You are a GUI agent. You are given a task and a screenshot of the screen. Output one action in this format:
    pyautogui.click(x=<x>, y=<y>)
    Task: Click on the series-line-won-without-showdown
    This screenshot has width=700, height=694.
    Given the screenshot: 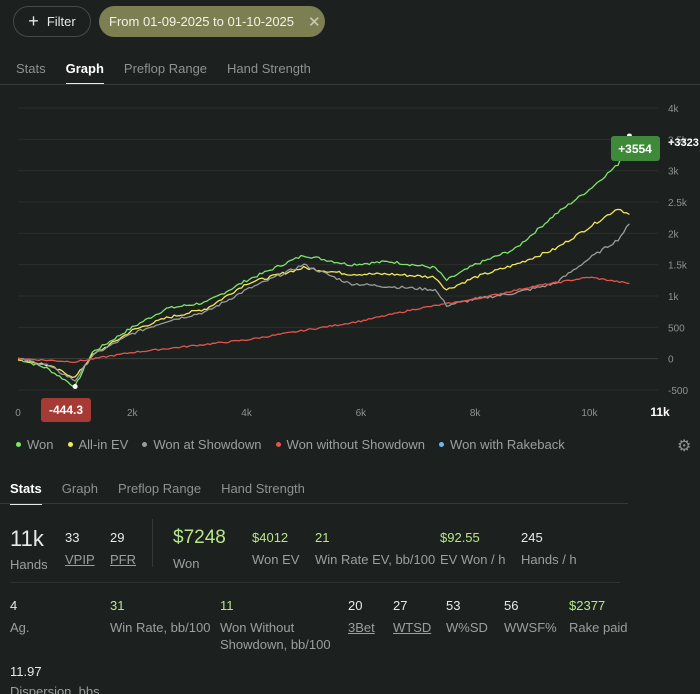 What is the action you would take?
    pyautogui.click(x=323, y=320)
    